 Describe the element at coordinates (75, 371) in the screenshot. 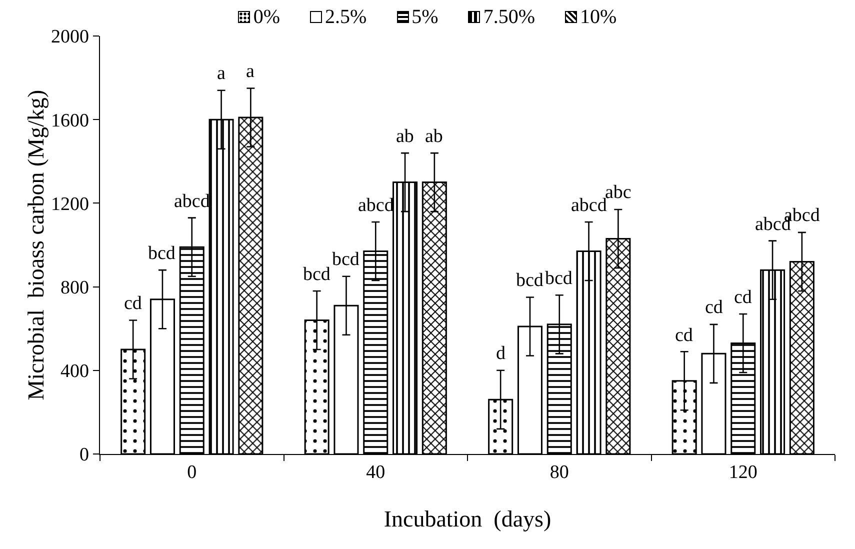

I see `y-tick-label: 400` at that location.